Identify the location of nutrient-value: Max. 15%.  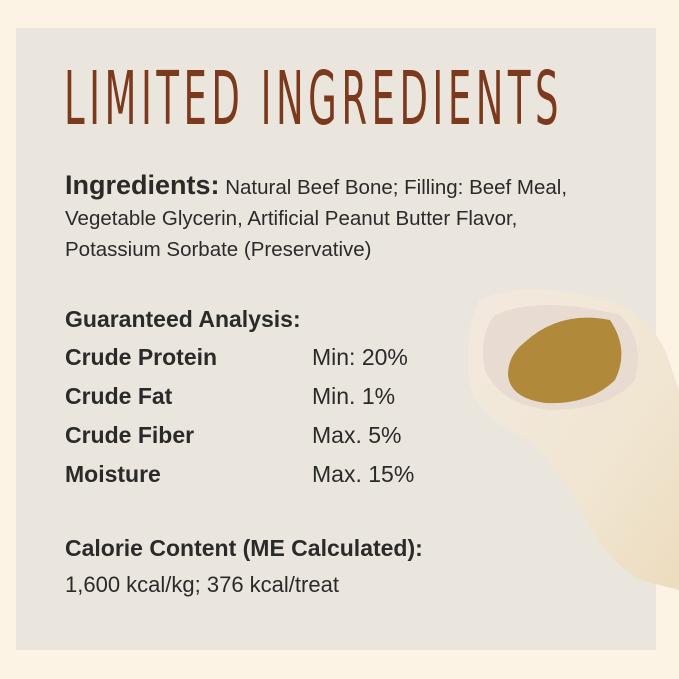
(363, 474).